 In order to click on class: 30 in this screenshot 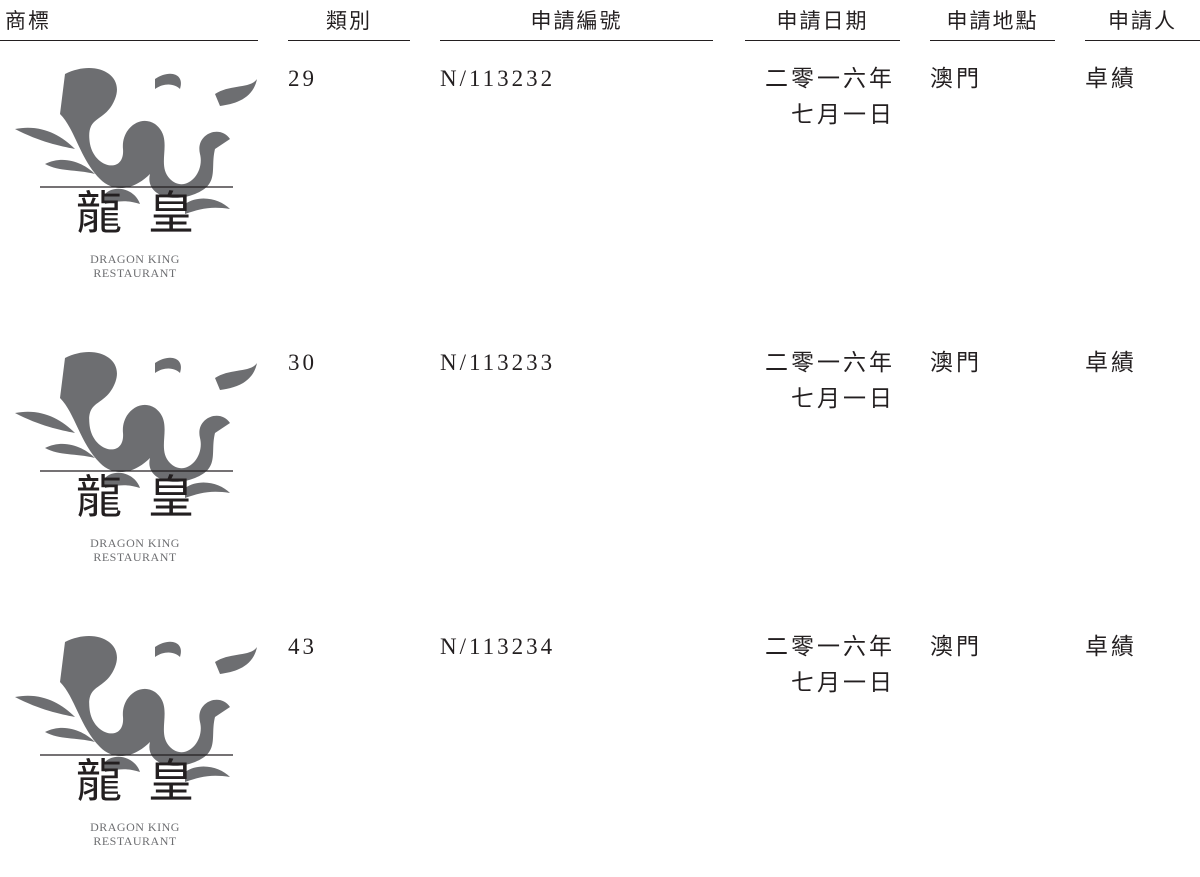, I will do `click(302, 362)`.